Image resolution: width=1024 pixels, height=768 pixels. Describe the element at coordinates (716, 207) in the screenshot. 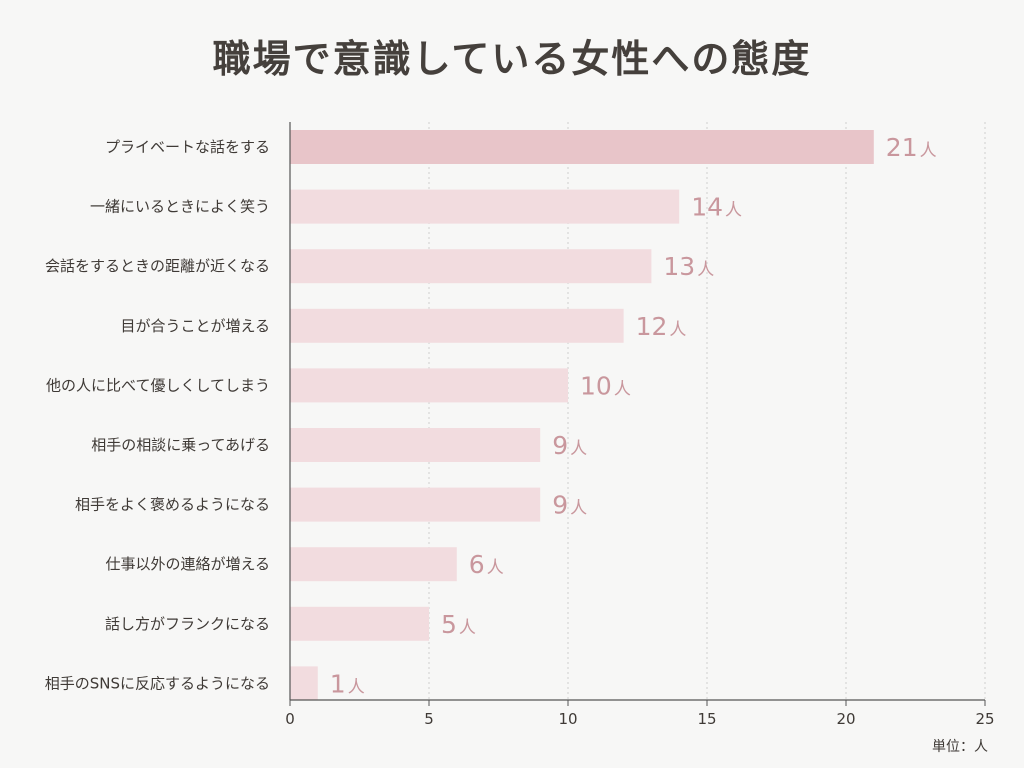

I see `value-label: 14 人` at that location.